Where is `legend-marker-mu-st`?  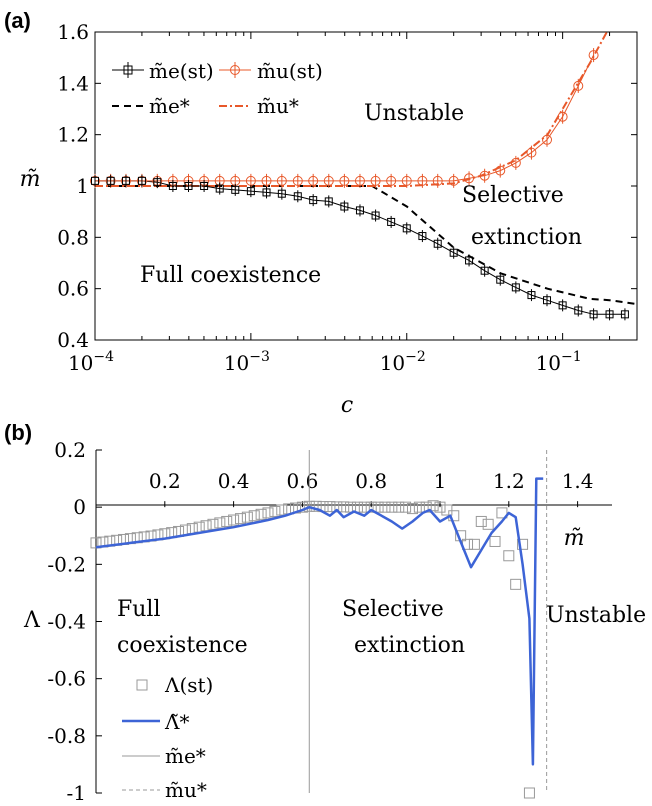 legend-marker-mu-st is located at coordinates (235, 70).